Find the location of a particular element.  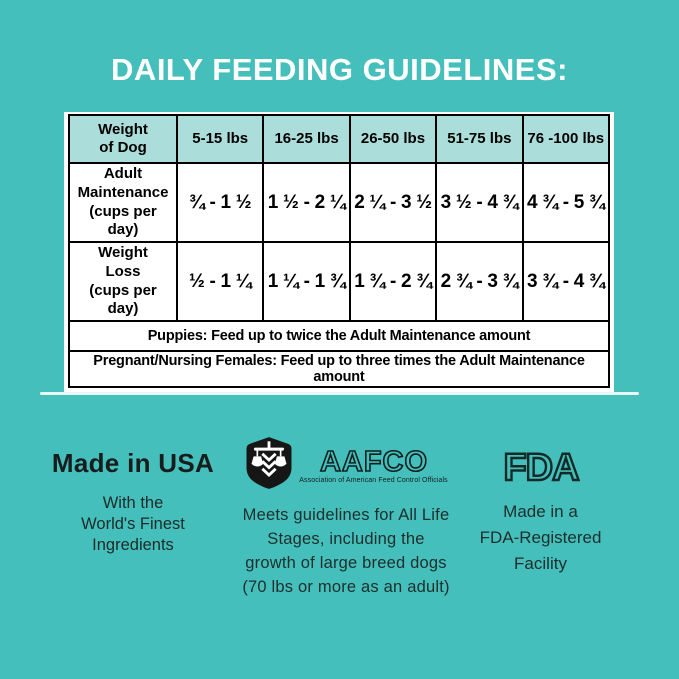

value-cell: 3 ½ - 4 ¾ is located at coordinates (479, 202).